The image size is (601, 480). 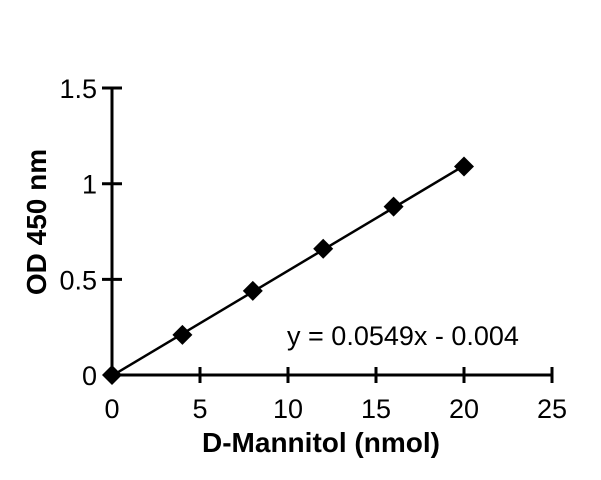 What do you see at coordinates (321, 442) in the screenshot?
I see `x-axis-title: D-Mannitol (nmol)` at bounding box center [321, 442].